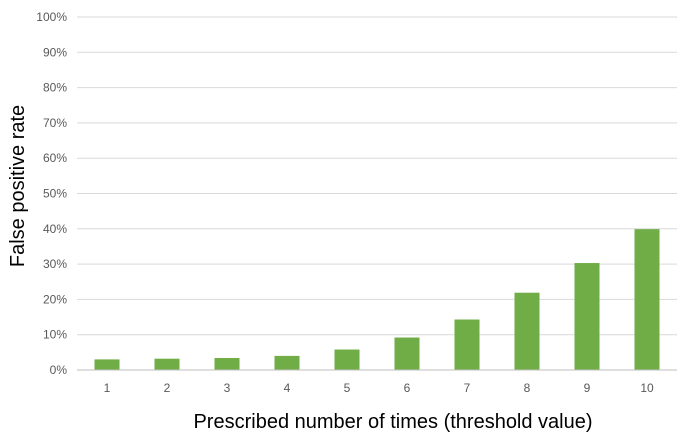 The height and width of the screenshot is (434, 678). What do you see at coordinates (18, 186) in the screenshot?
I see `y-axis-label: False positive rate` at bounding box center [18, 186].